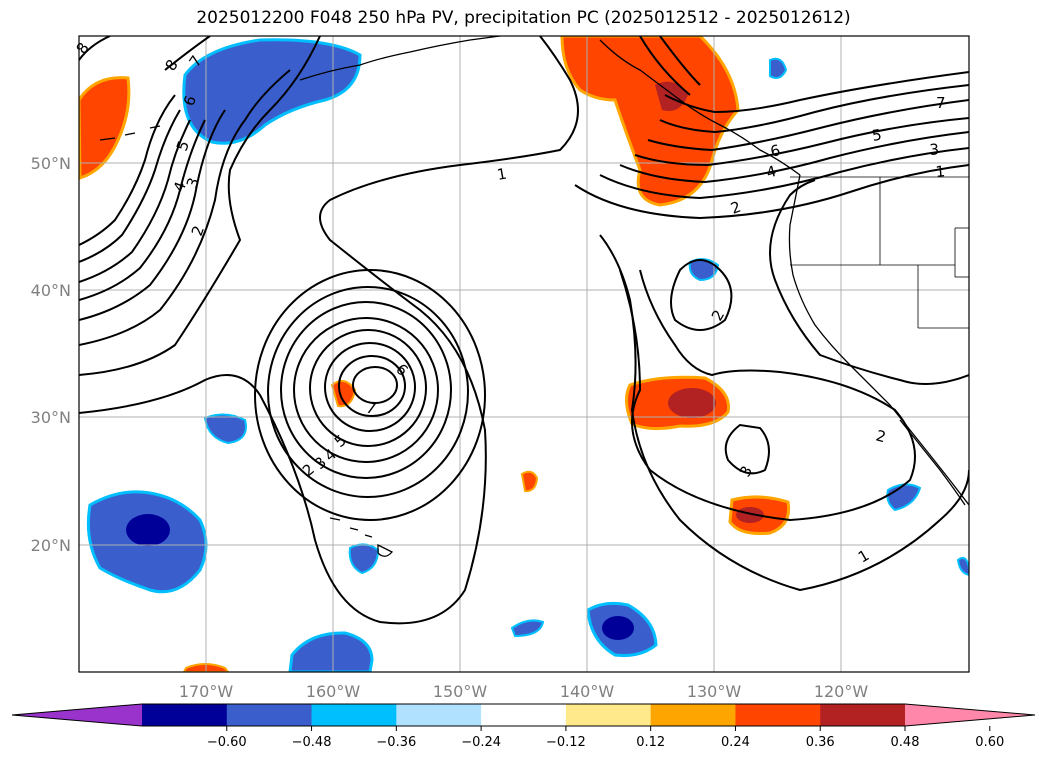  What do you see at coordinates (650, 742) in the screenshot?
I see `colorbar-tick-label: 0.12` at bounding box center [650, 742].